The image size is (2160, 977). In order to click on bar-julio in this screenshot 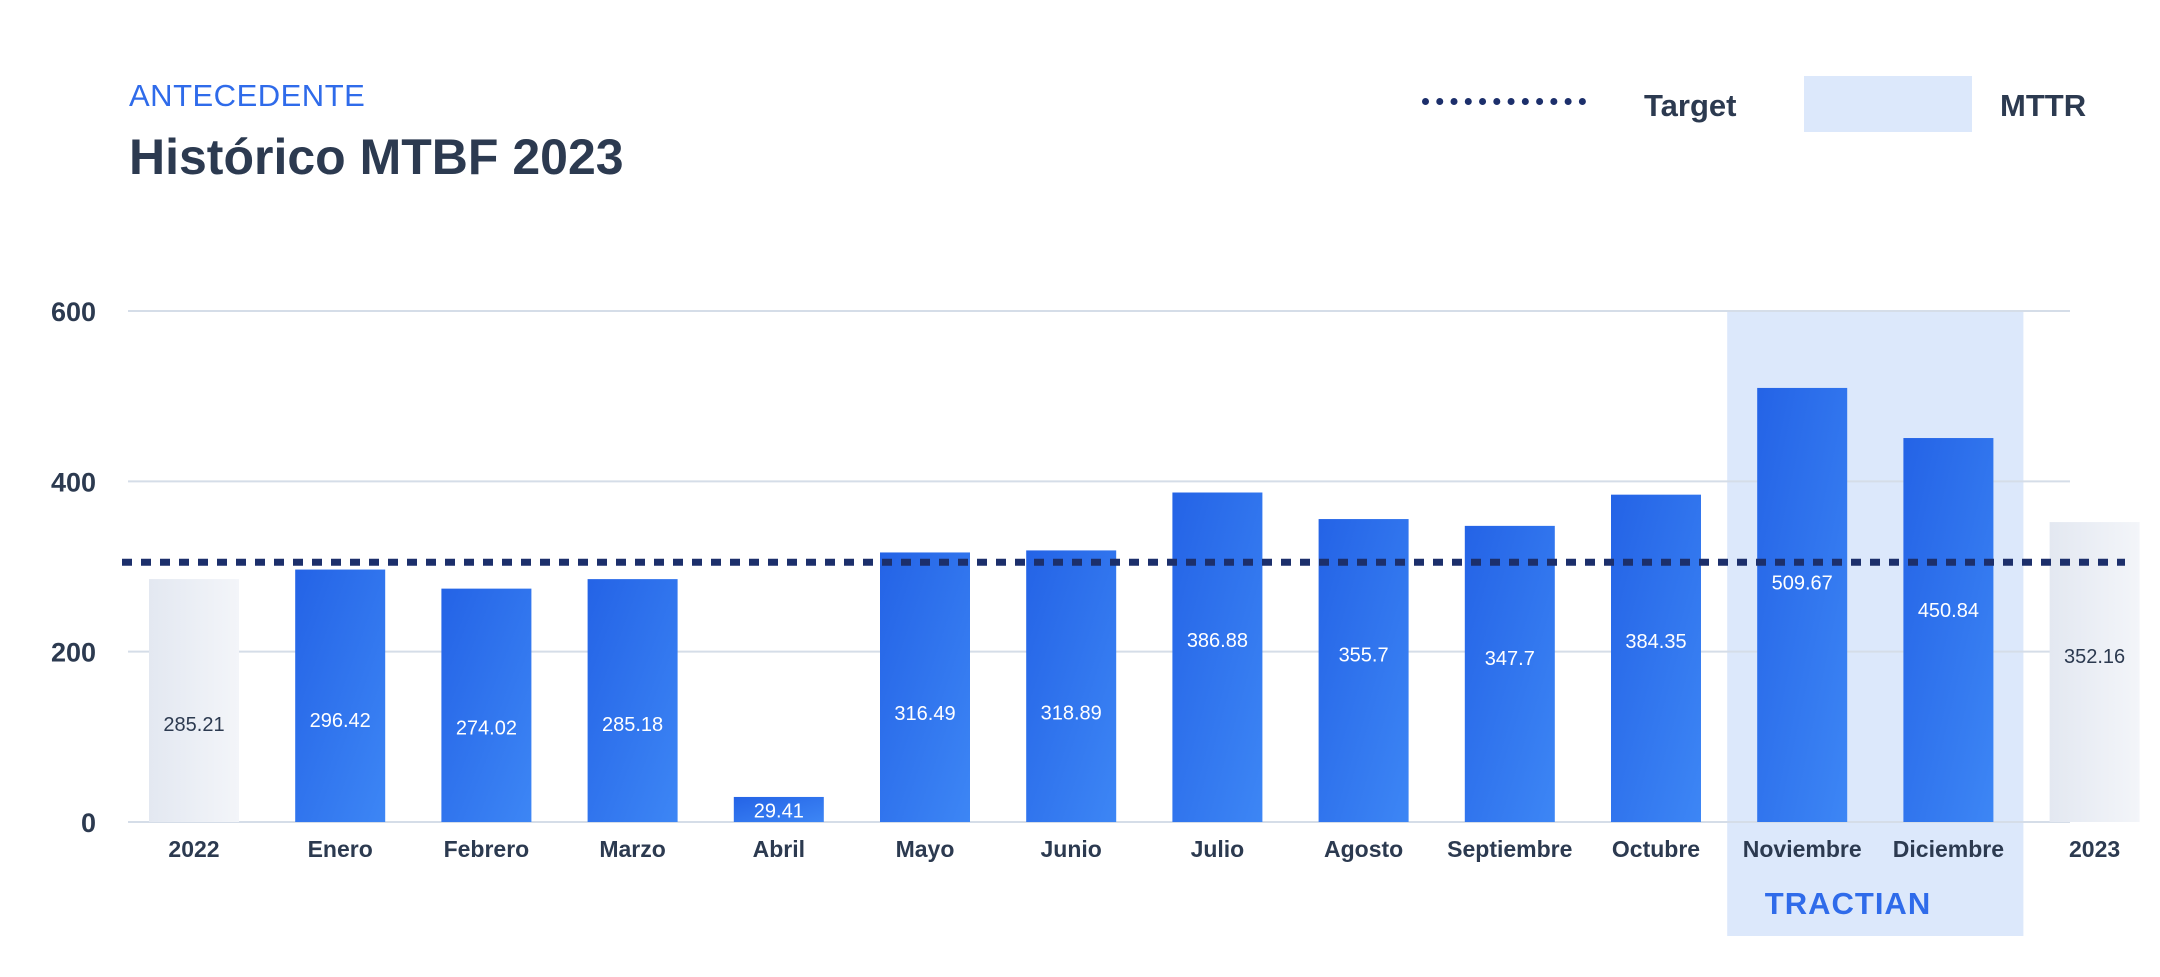, I will do `click(1217, 657)`.